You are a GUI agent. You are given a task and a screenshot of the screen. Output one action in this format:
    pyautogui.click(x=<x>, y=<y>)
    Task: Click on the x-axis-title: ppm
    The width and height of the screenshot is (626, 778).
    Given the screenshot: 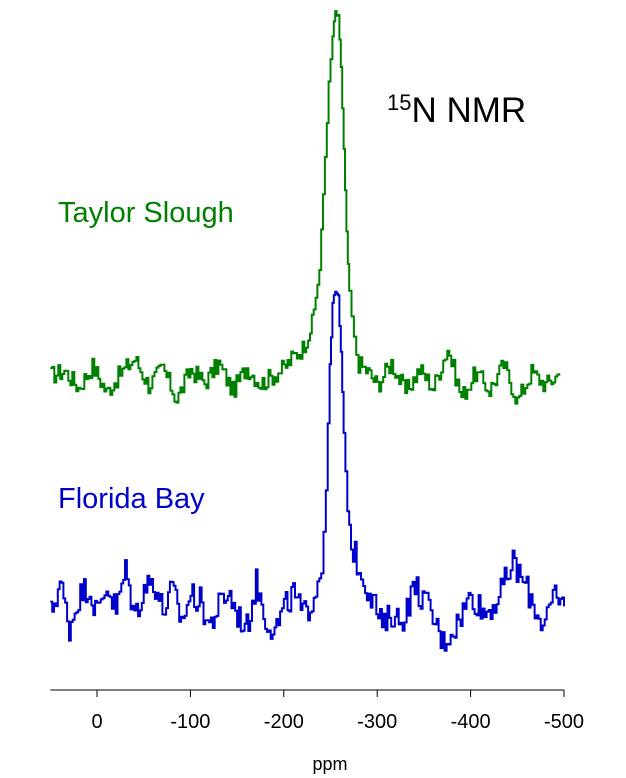 What is the action you would take?
    pyautogui.click(x=329, y=764)
    